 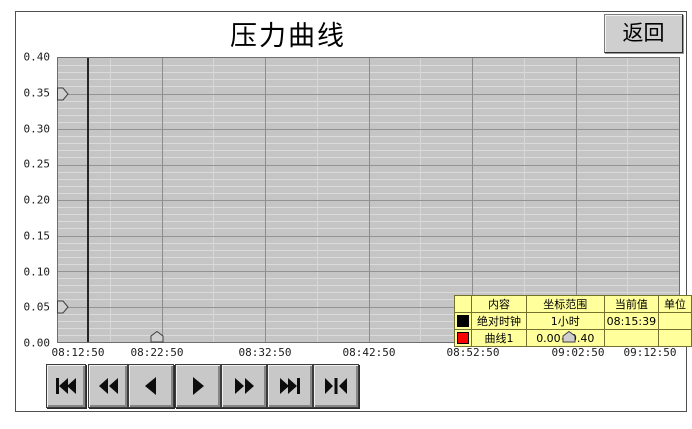 I want to click on step-forward-icon, so click(x=198, y=386).